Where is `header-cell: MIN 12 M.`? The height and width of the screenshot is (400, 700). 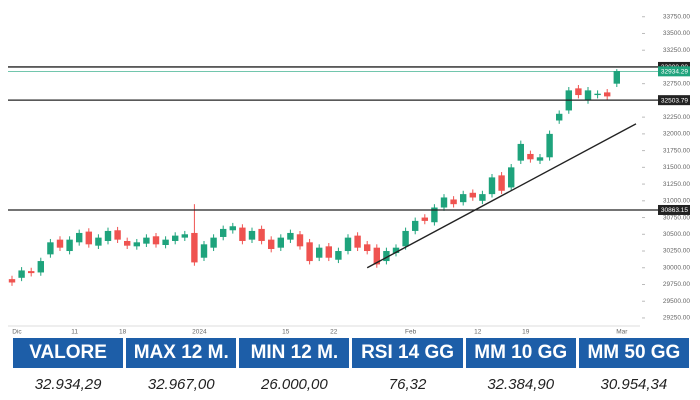 header-cell: MIN 12 M. is located at coordinates (294, 353).